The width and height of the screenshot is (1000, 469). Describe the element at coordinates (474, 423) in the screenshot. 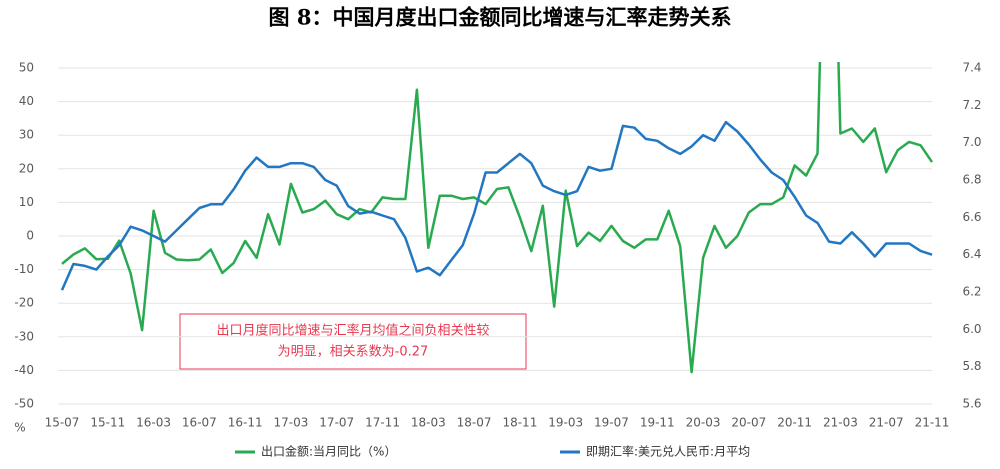

I see `x-tick-label: 18-07` at that location.